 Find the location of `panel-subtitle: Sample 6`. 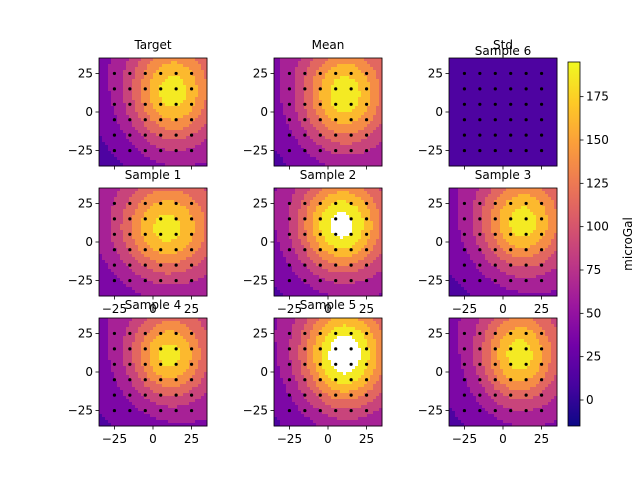

panel-subtitle: Sample 6 is located at coordinates (503, 51).